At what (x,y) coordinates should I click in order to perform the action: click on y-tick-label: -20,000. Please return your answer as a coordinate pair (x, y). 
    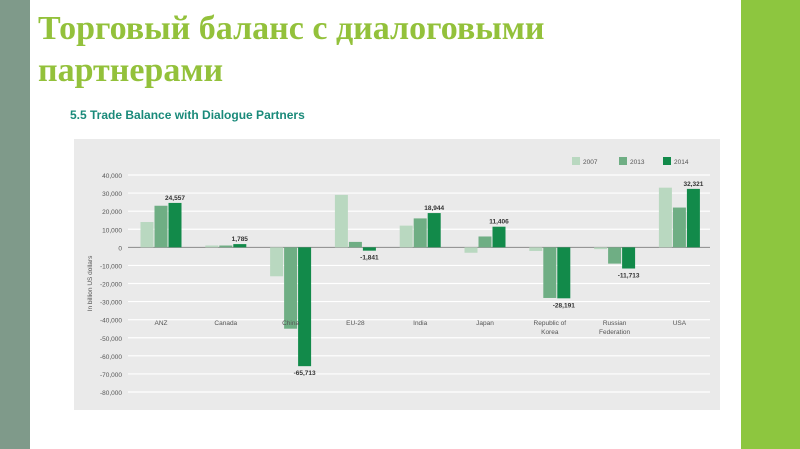
    Looking at the image, I should click on (111, 285).